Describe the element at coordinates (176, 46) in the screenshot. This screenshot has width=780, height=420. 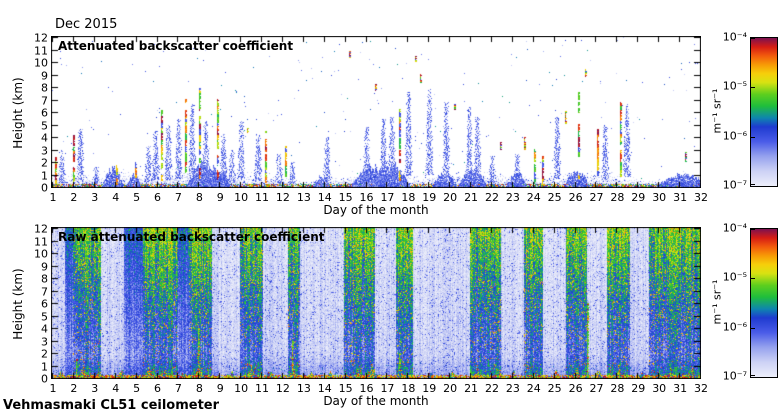
I see `panel-title-attenuated: Attenuated backscatter coefficient` at that location.